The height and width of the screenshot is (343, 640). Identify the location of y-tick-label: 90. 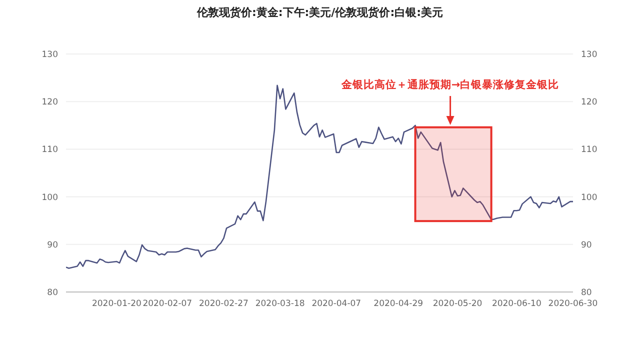
(52, 245).